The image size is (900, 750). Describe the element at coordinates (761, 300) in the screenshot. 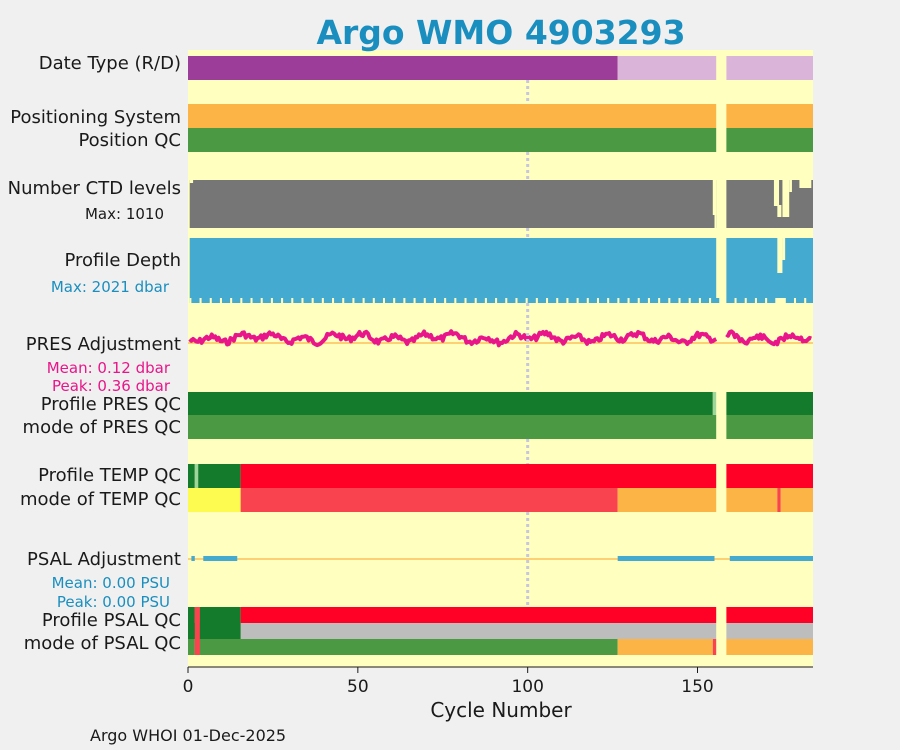

I see `profile-depth-fringe-167.5` at that location.